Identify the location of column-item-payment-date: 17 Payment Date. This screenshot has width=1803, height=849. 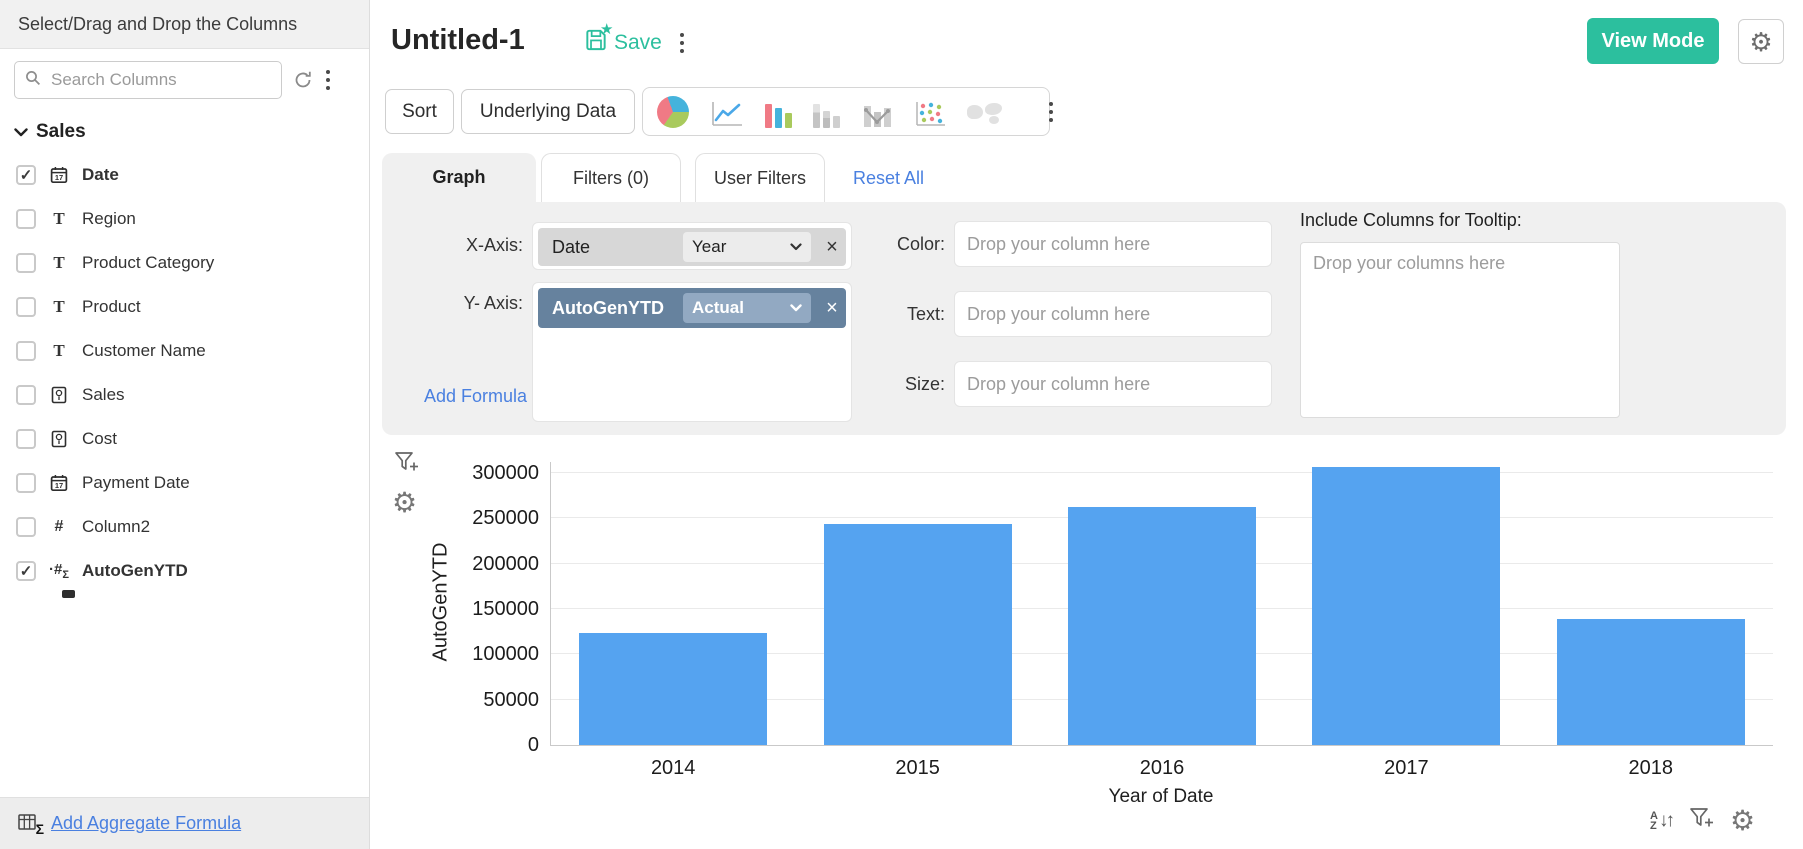
(184, 483).